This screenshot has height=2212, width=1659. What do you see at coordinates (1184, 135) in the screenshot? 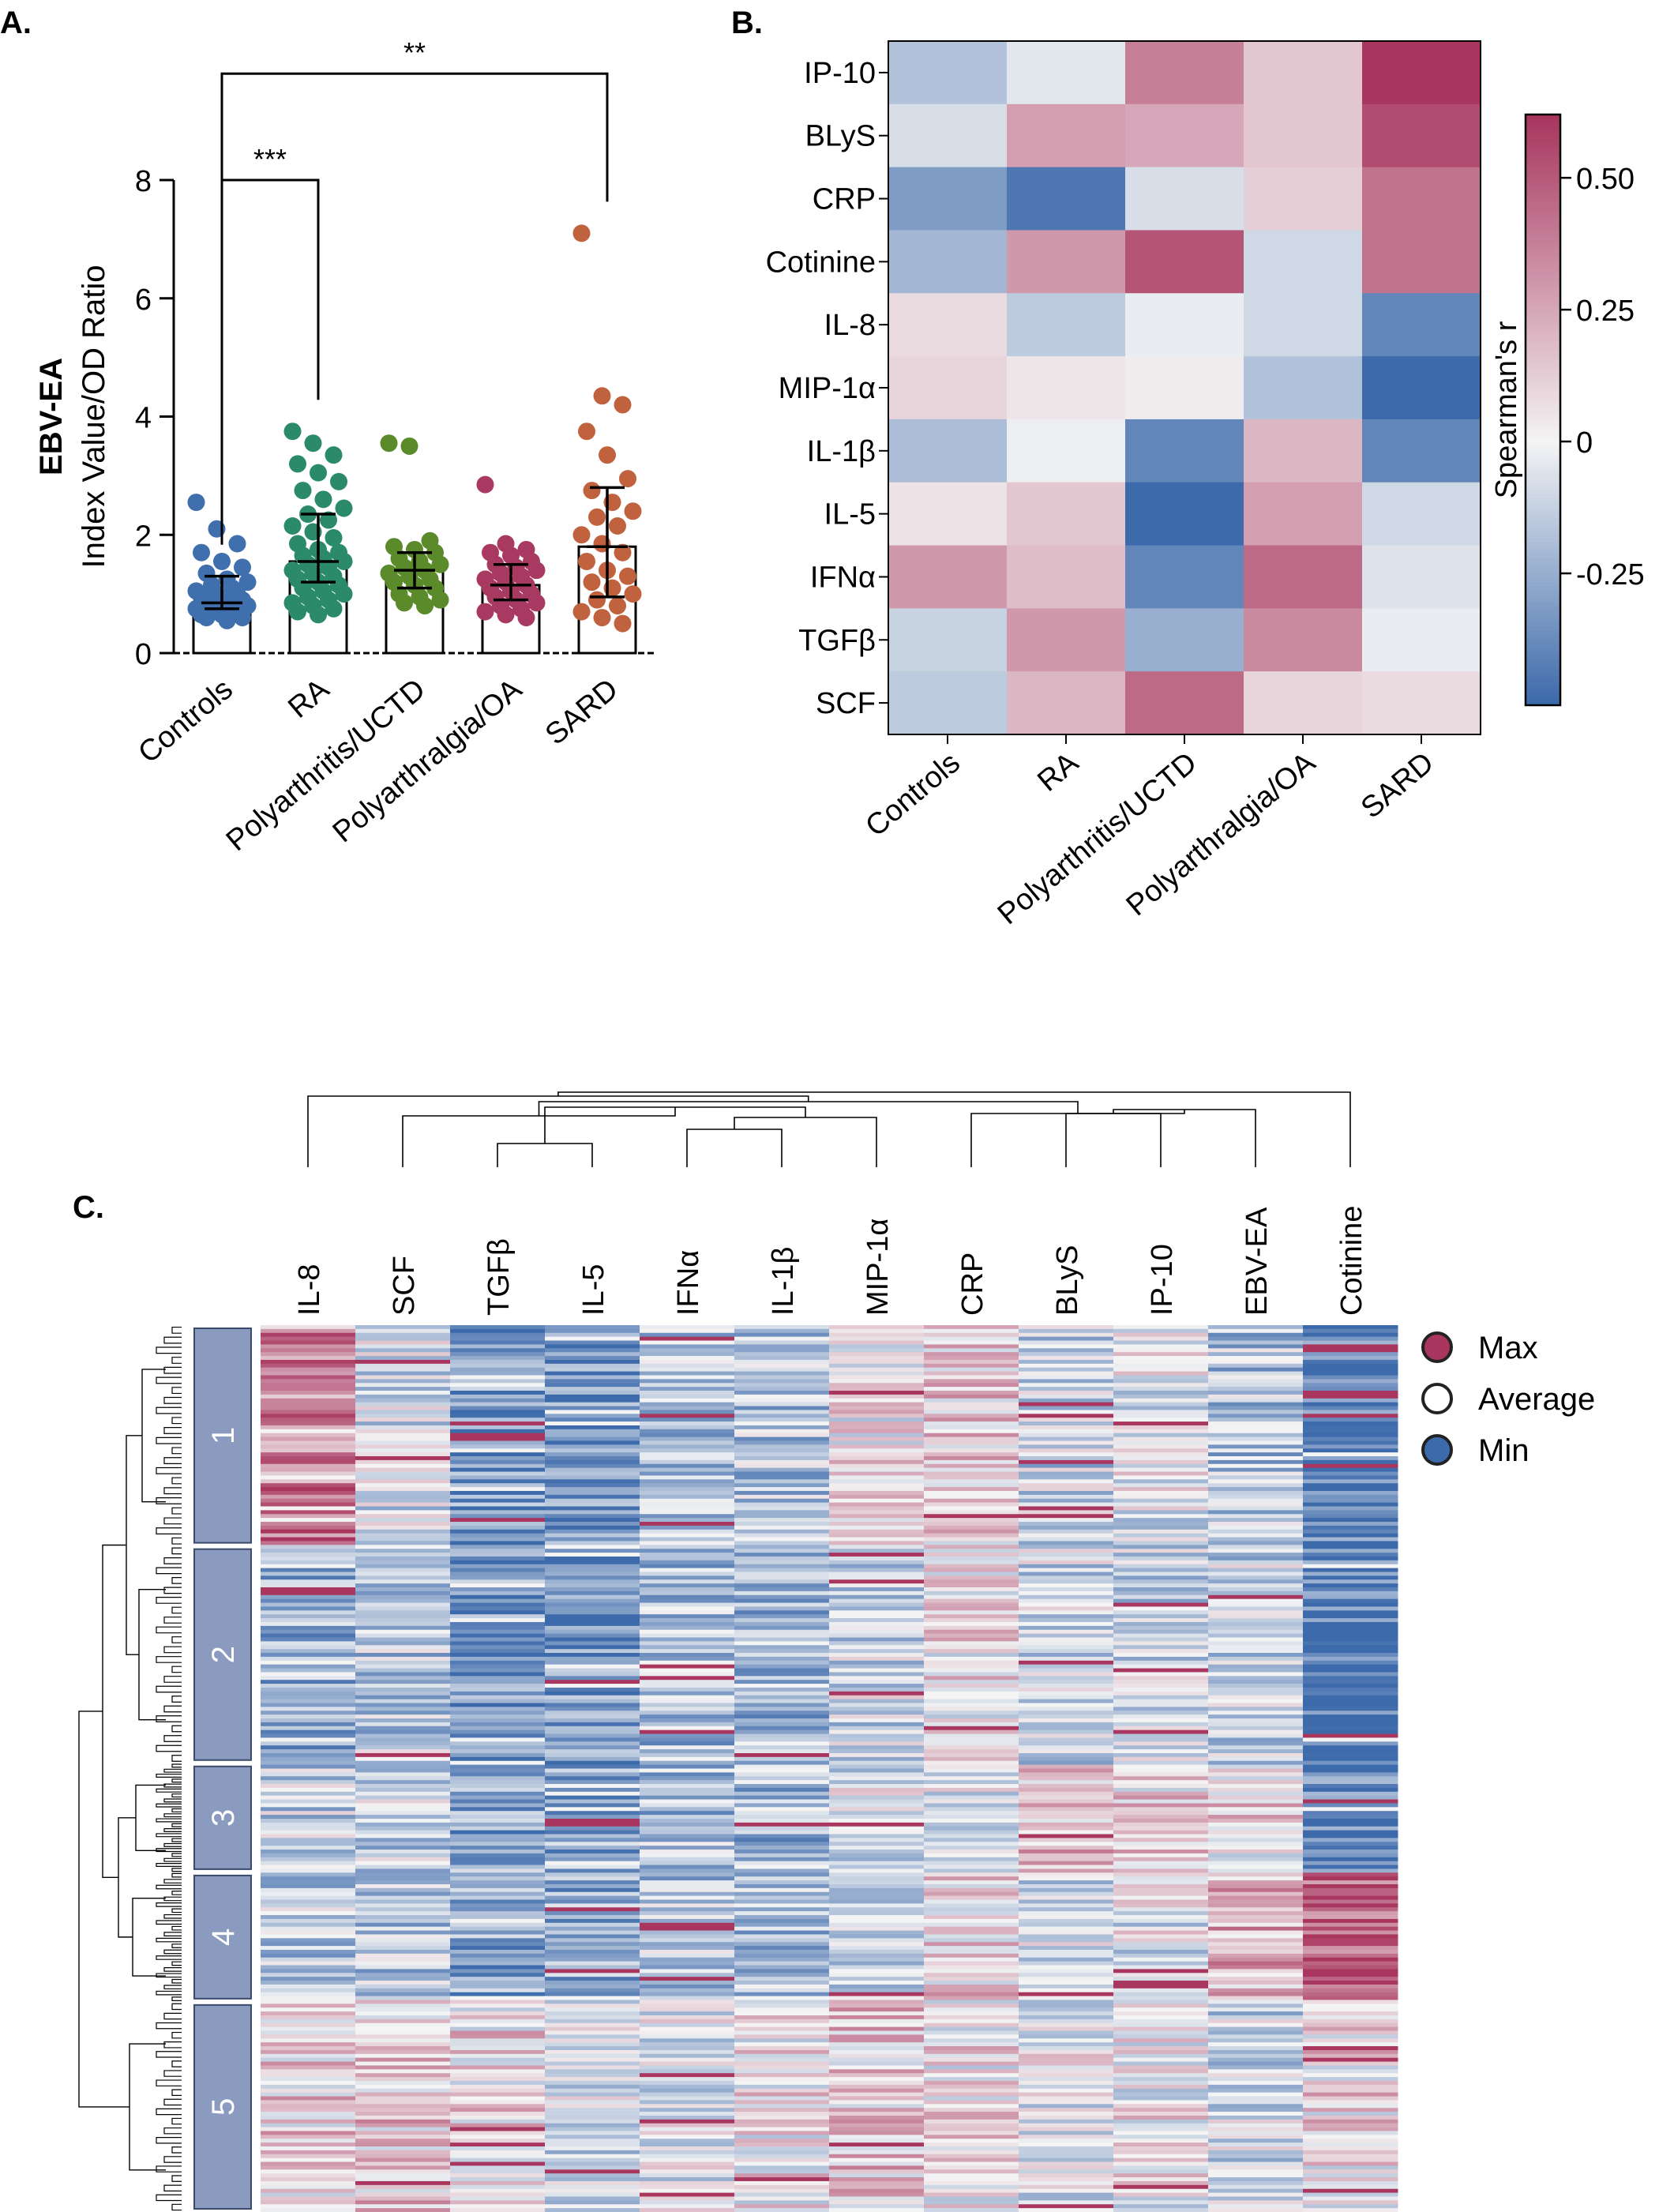
I see `b-cell` at bounding box center [1184, 135].